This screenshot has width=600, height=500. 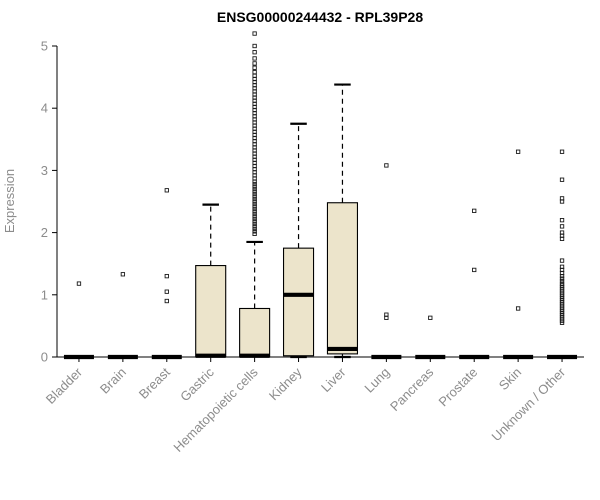 I want to click on x-tick-label: Prostate, so click(x=457, y=387).